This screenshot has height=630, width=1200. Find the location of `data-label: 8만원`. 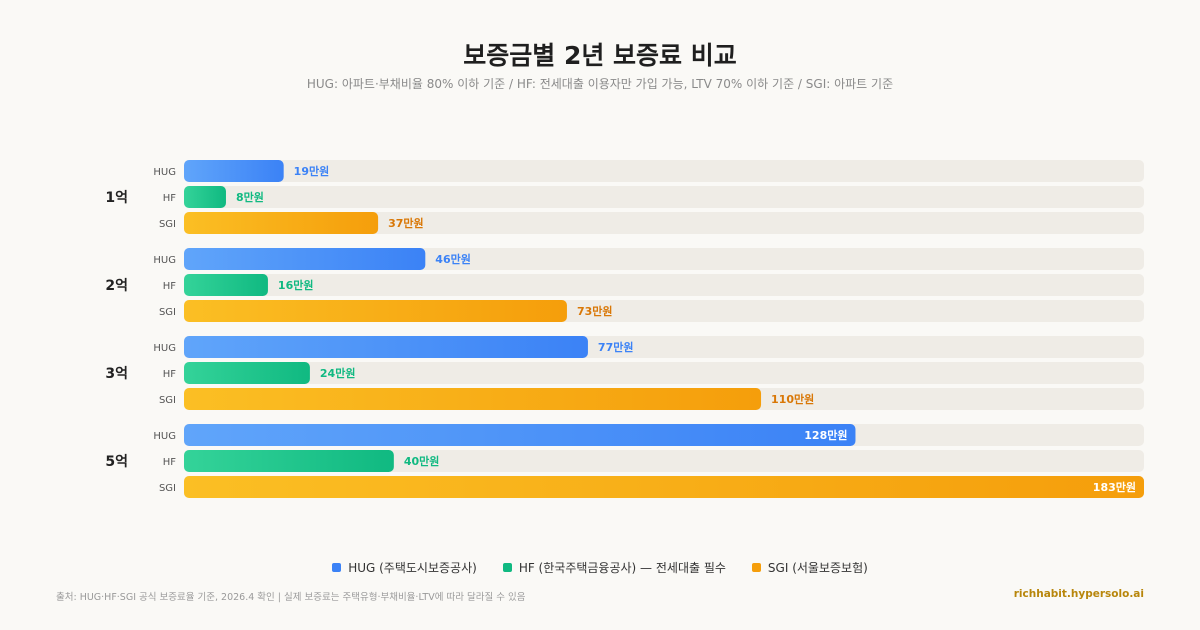

data-label: 8만원 is located at coordinates (250, 197).